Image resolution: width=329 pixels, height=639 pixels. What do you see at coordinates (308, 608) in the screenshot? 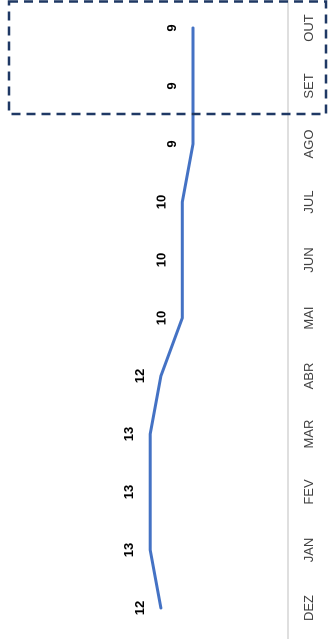
I see `month-label-dez: DEZ` at bounding box center [308, 608].